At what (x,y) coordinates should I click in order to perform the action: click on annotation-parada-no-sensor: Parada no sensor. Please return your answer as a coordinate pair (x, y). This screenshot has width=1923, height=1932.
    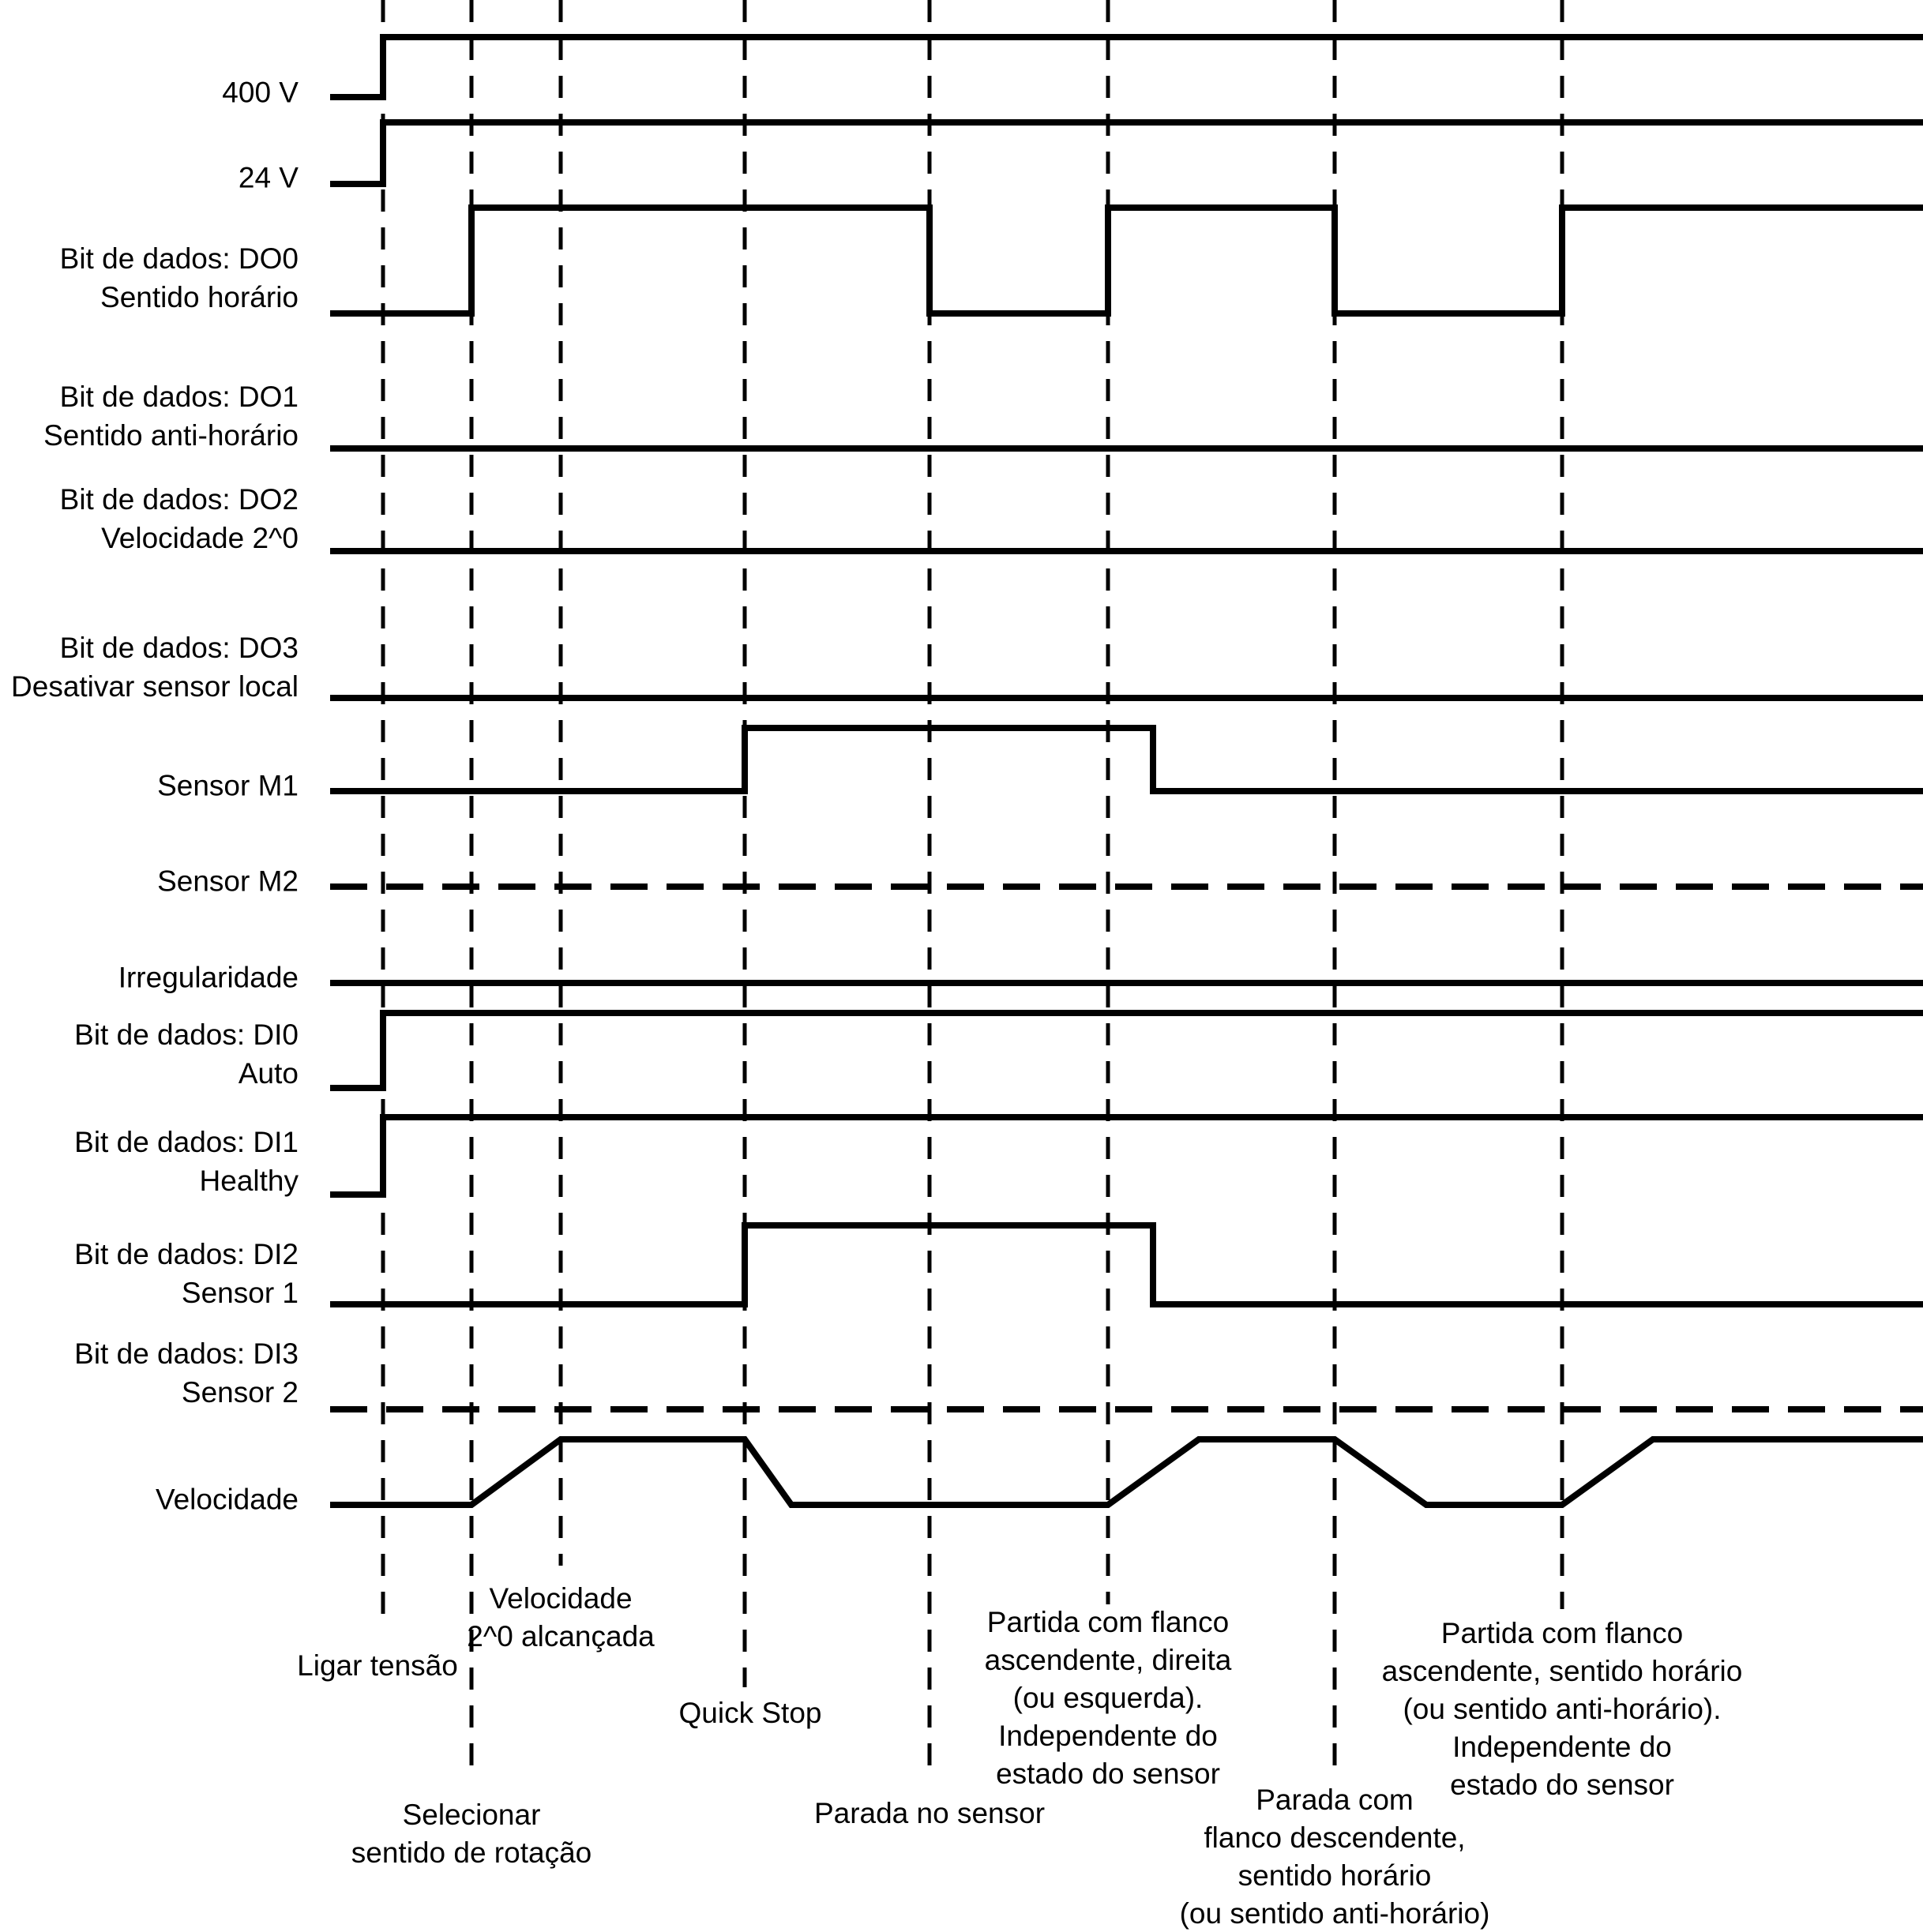
    Looking at the image, I should click on (930, 1813).